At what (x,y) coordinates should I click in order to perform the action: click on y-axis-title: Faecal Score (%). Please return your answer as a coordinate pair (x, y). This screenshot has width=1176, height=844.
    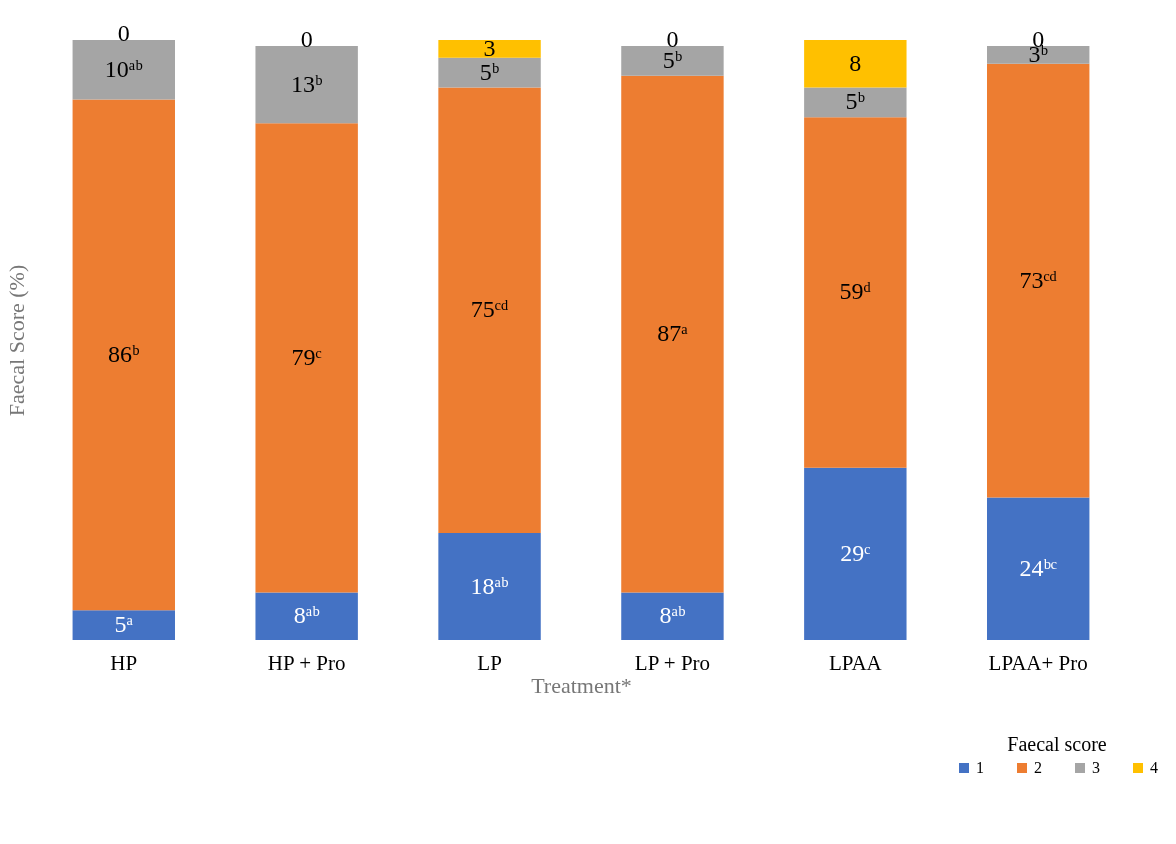
    Looking at the image, I should click on (16, 340).